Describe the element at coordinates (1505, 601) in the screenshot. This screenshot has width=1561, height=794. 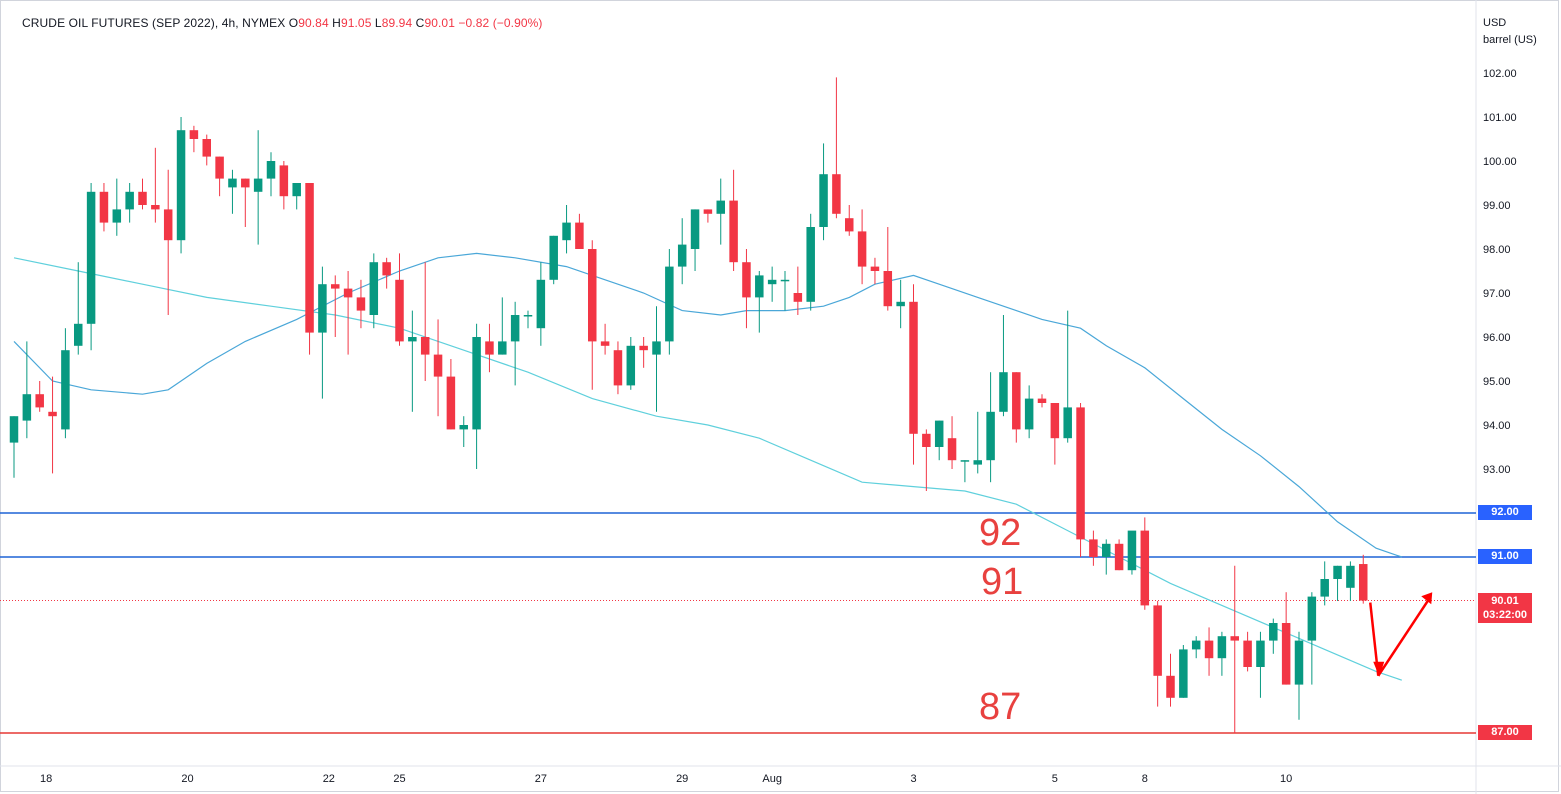
I see `last-price-value: 90.01` at that location.